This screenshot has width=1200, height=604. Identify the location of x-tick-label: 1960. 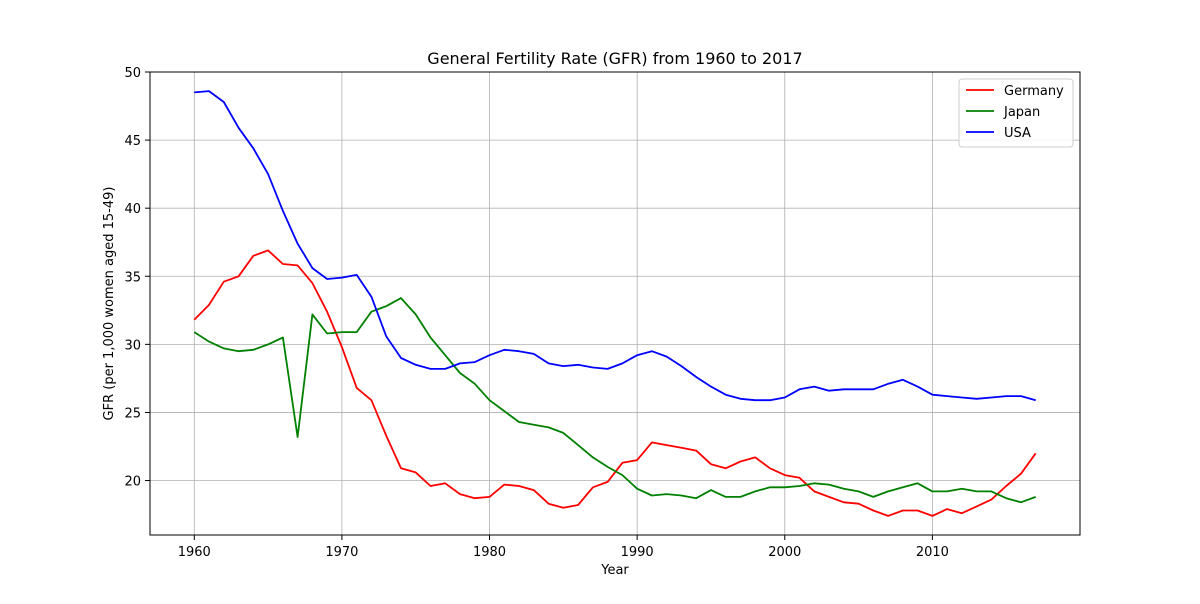
(194, 552).